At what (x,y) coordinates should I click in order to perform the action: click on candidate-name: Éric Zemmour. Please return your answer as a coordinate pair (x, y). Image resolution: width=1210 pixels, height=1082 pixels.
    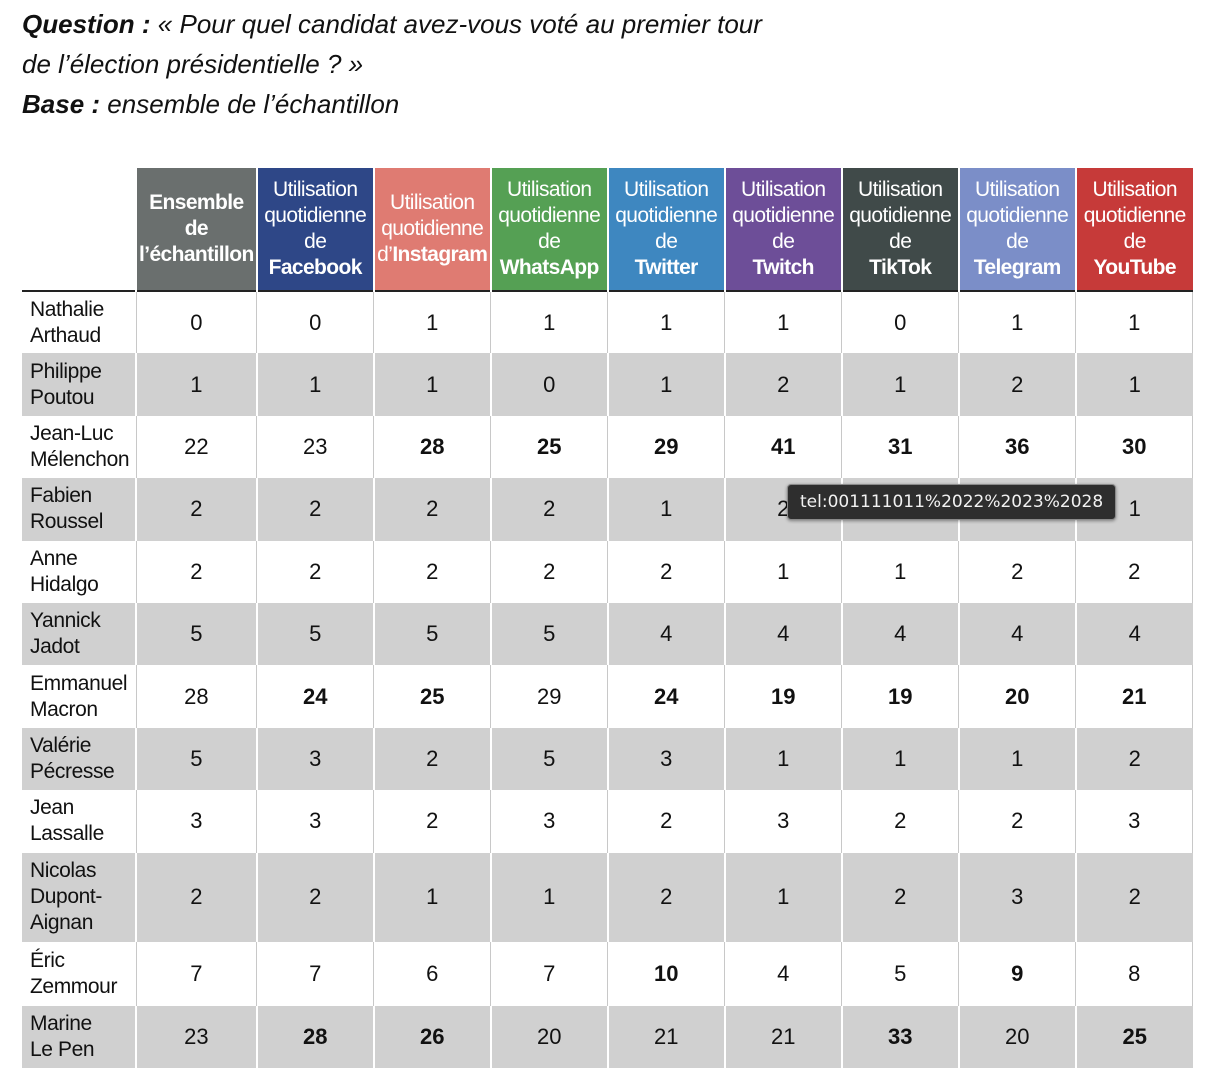
    Looking at the image, I should click on (79, 973).